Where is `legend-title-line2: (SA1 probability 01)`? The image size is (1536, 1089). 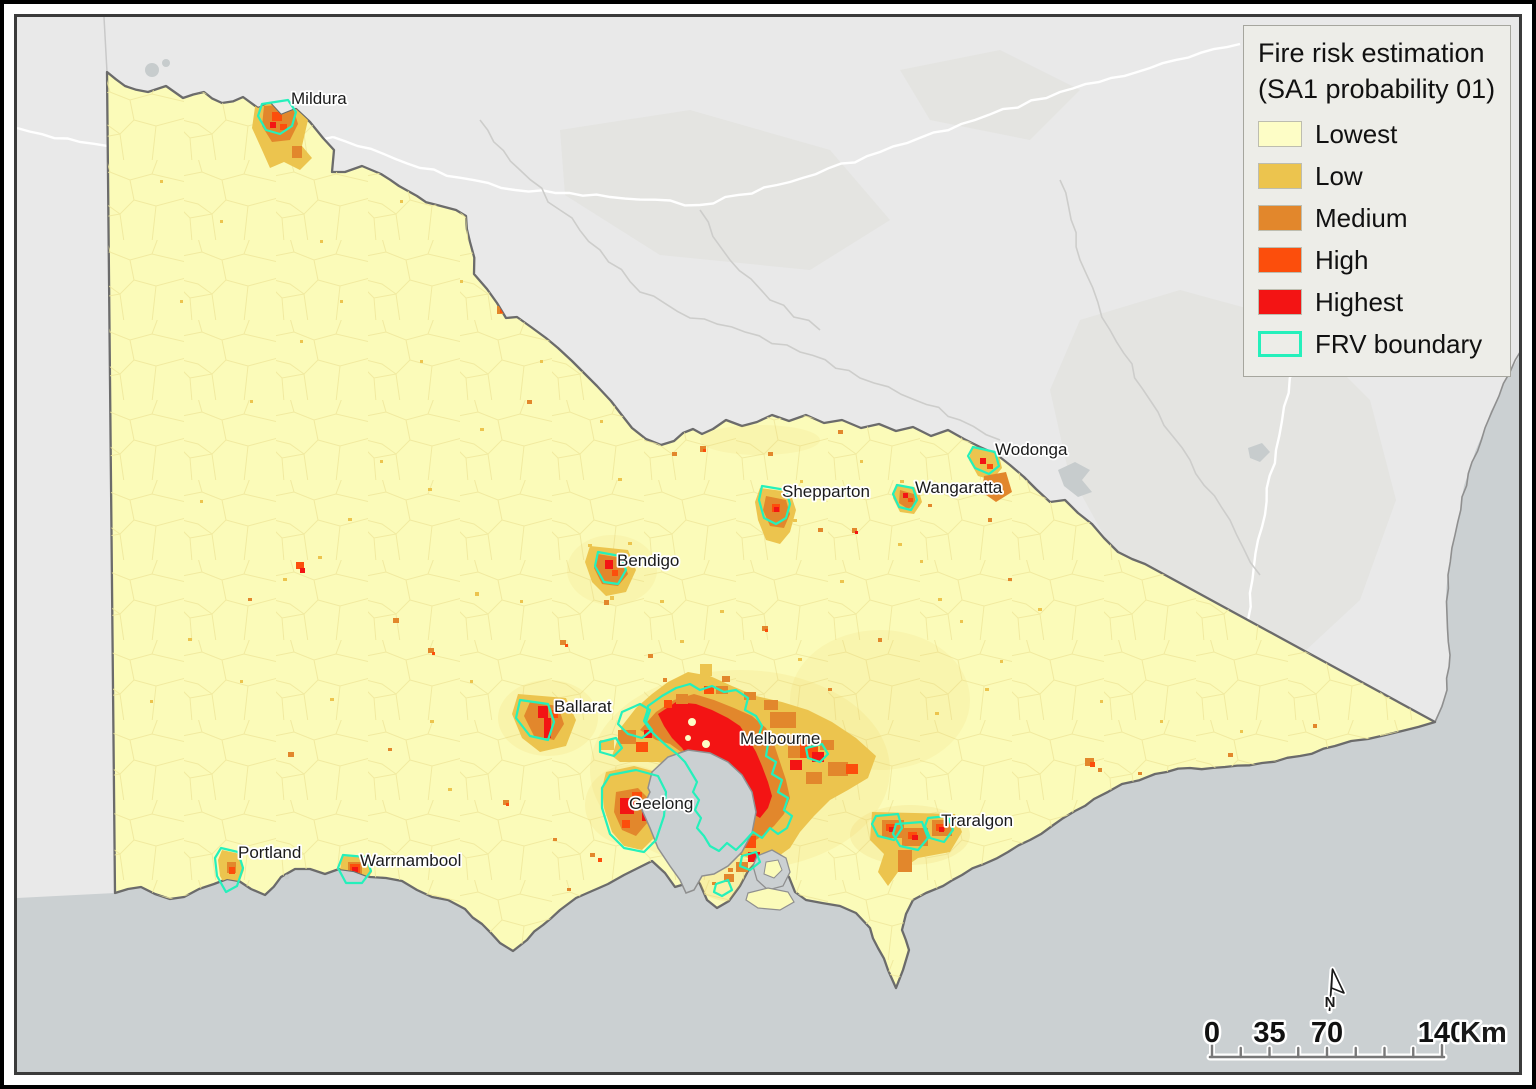
legend-title-line2: (SA1 probability 01) is located at coordinates (1377, 88).